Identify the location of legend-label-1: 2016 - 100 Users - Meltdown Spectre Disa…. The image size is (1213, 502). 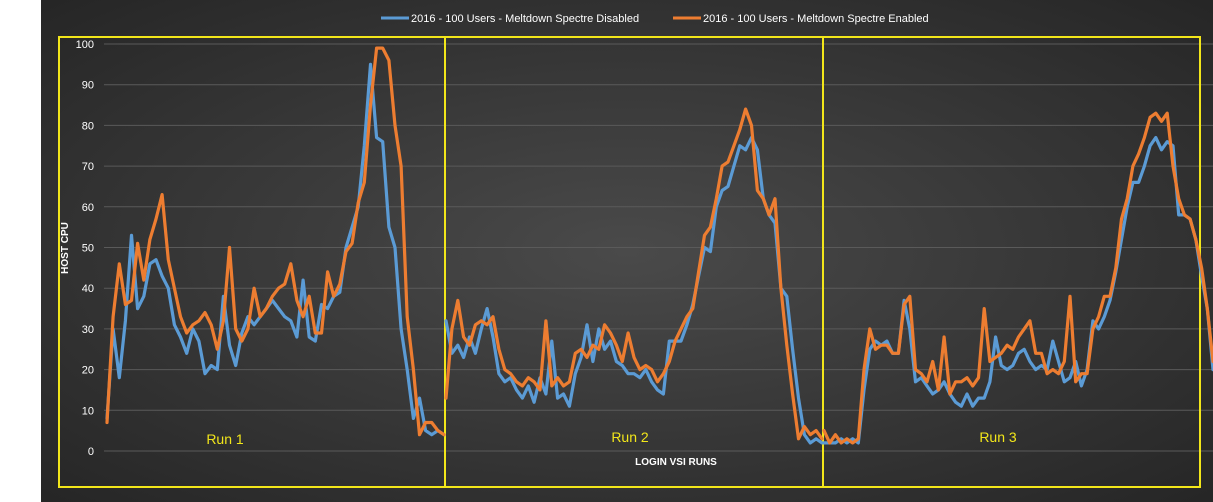
(525, 19).